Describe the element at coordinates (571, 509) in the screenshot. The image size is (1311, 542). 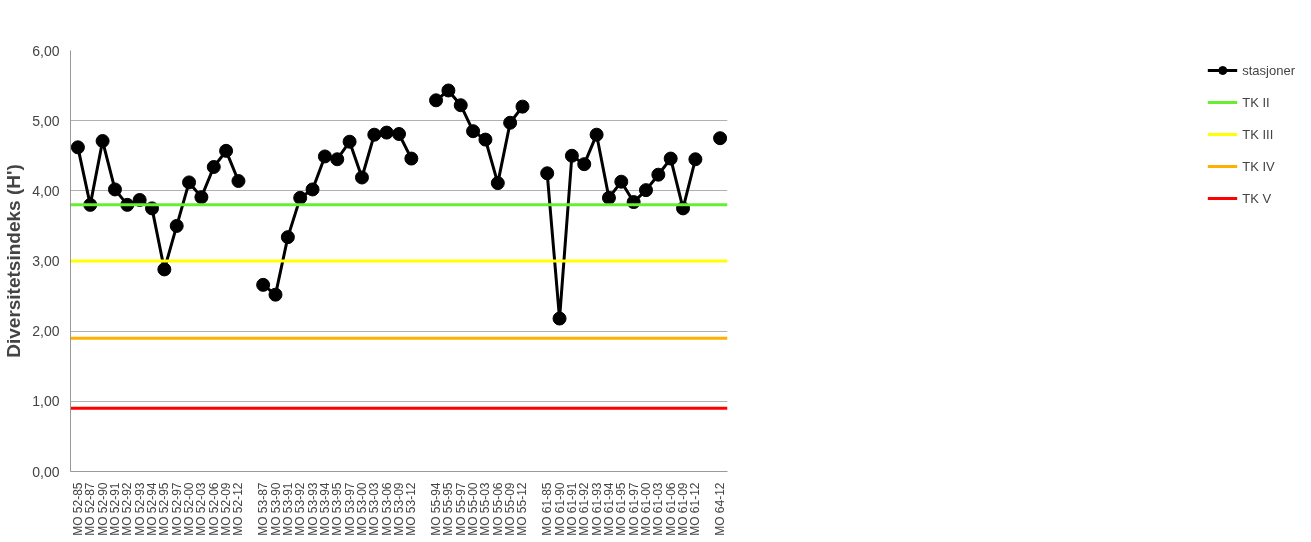
I see `x-tick-label: MO 61-91` at that location.